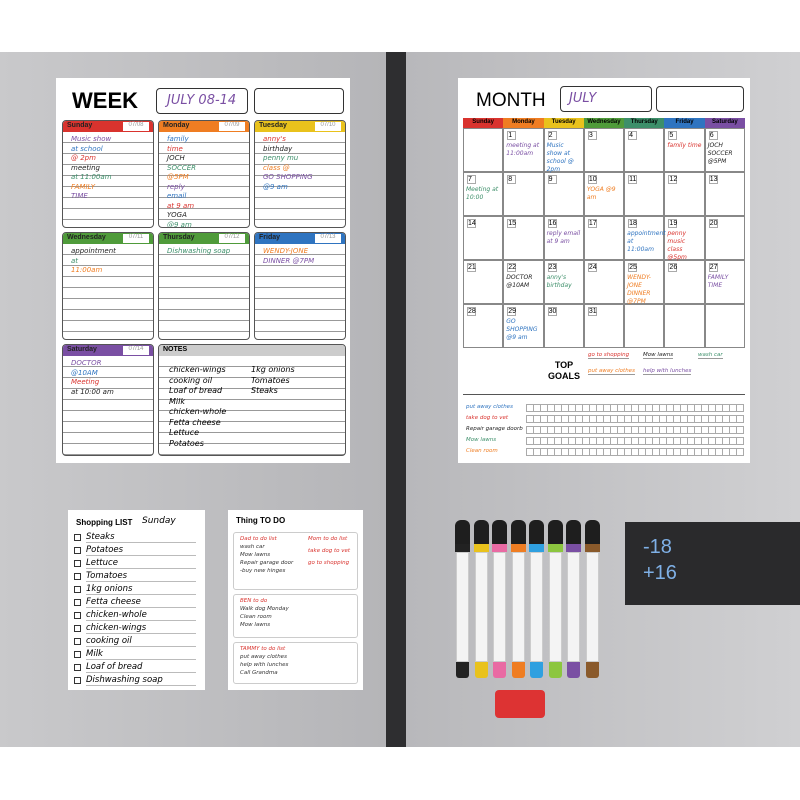 Image resolution: width=800 pixels, height=800 pixels. What do you see at coordinates (684, 194) in the screenshot?
I see `calendar-cell: 12` at bounding box center [684, 194].